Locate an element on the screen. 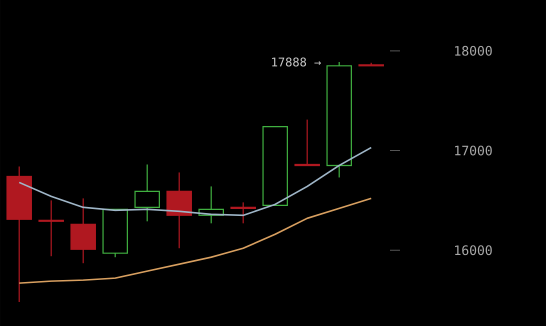 The width and height of the screenshot is (546, 326). y-tick-label: 17000 is located at coordinates (473, 151).